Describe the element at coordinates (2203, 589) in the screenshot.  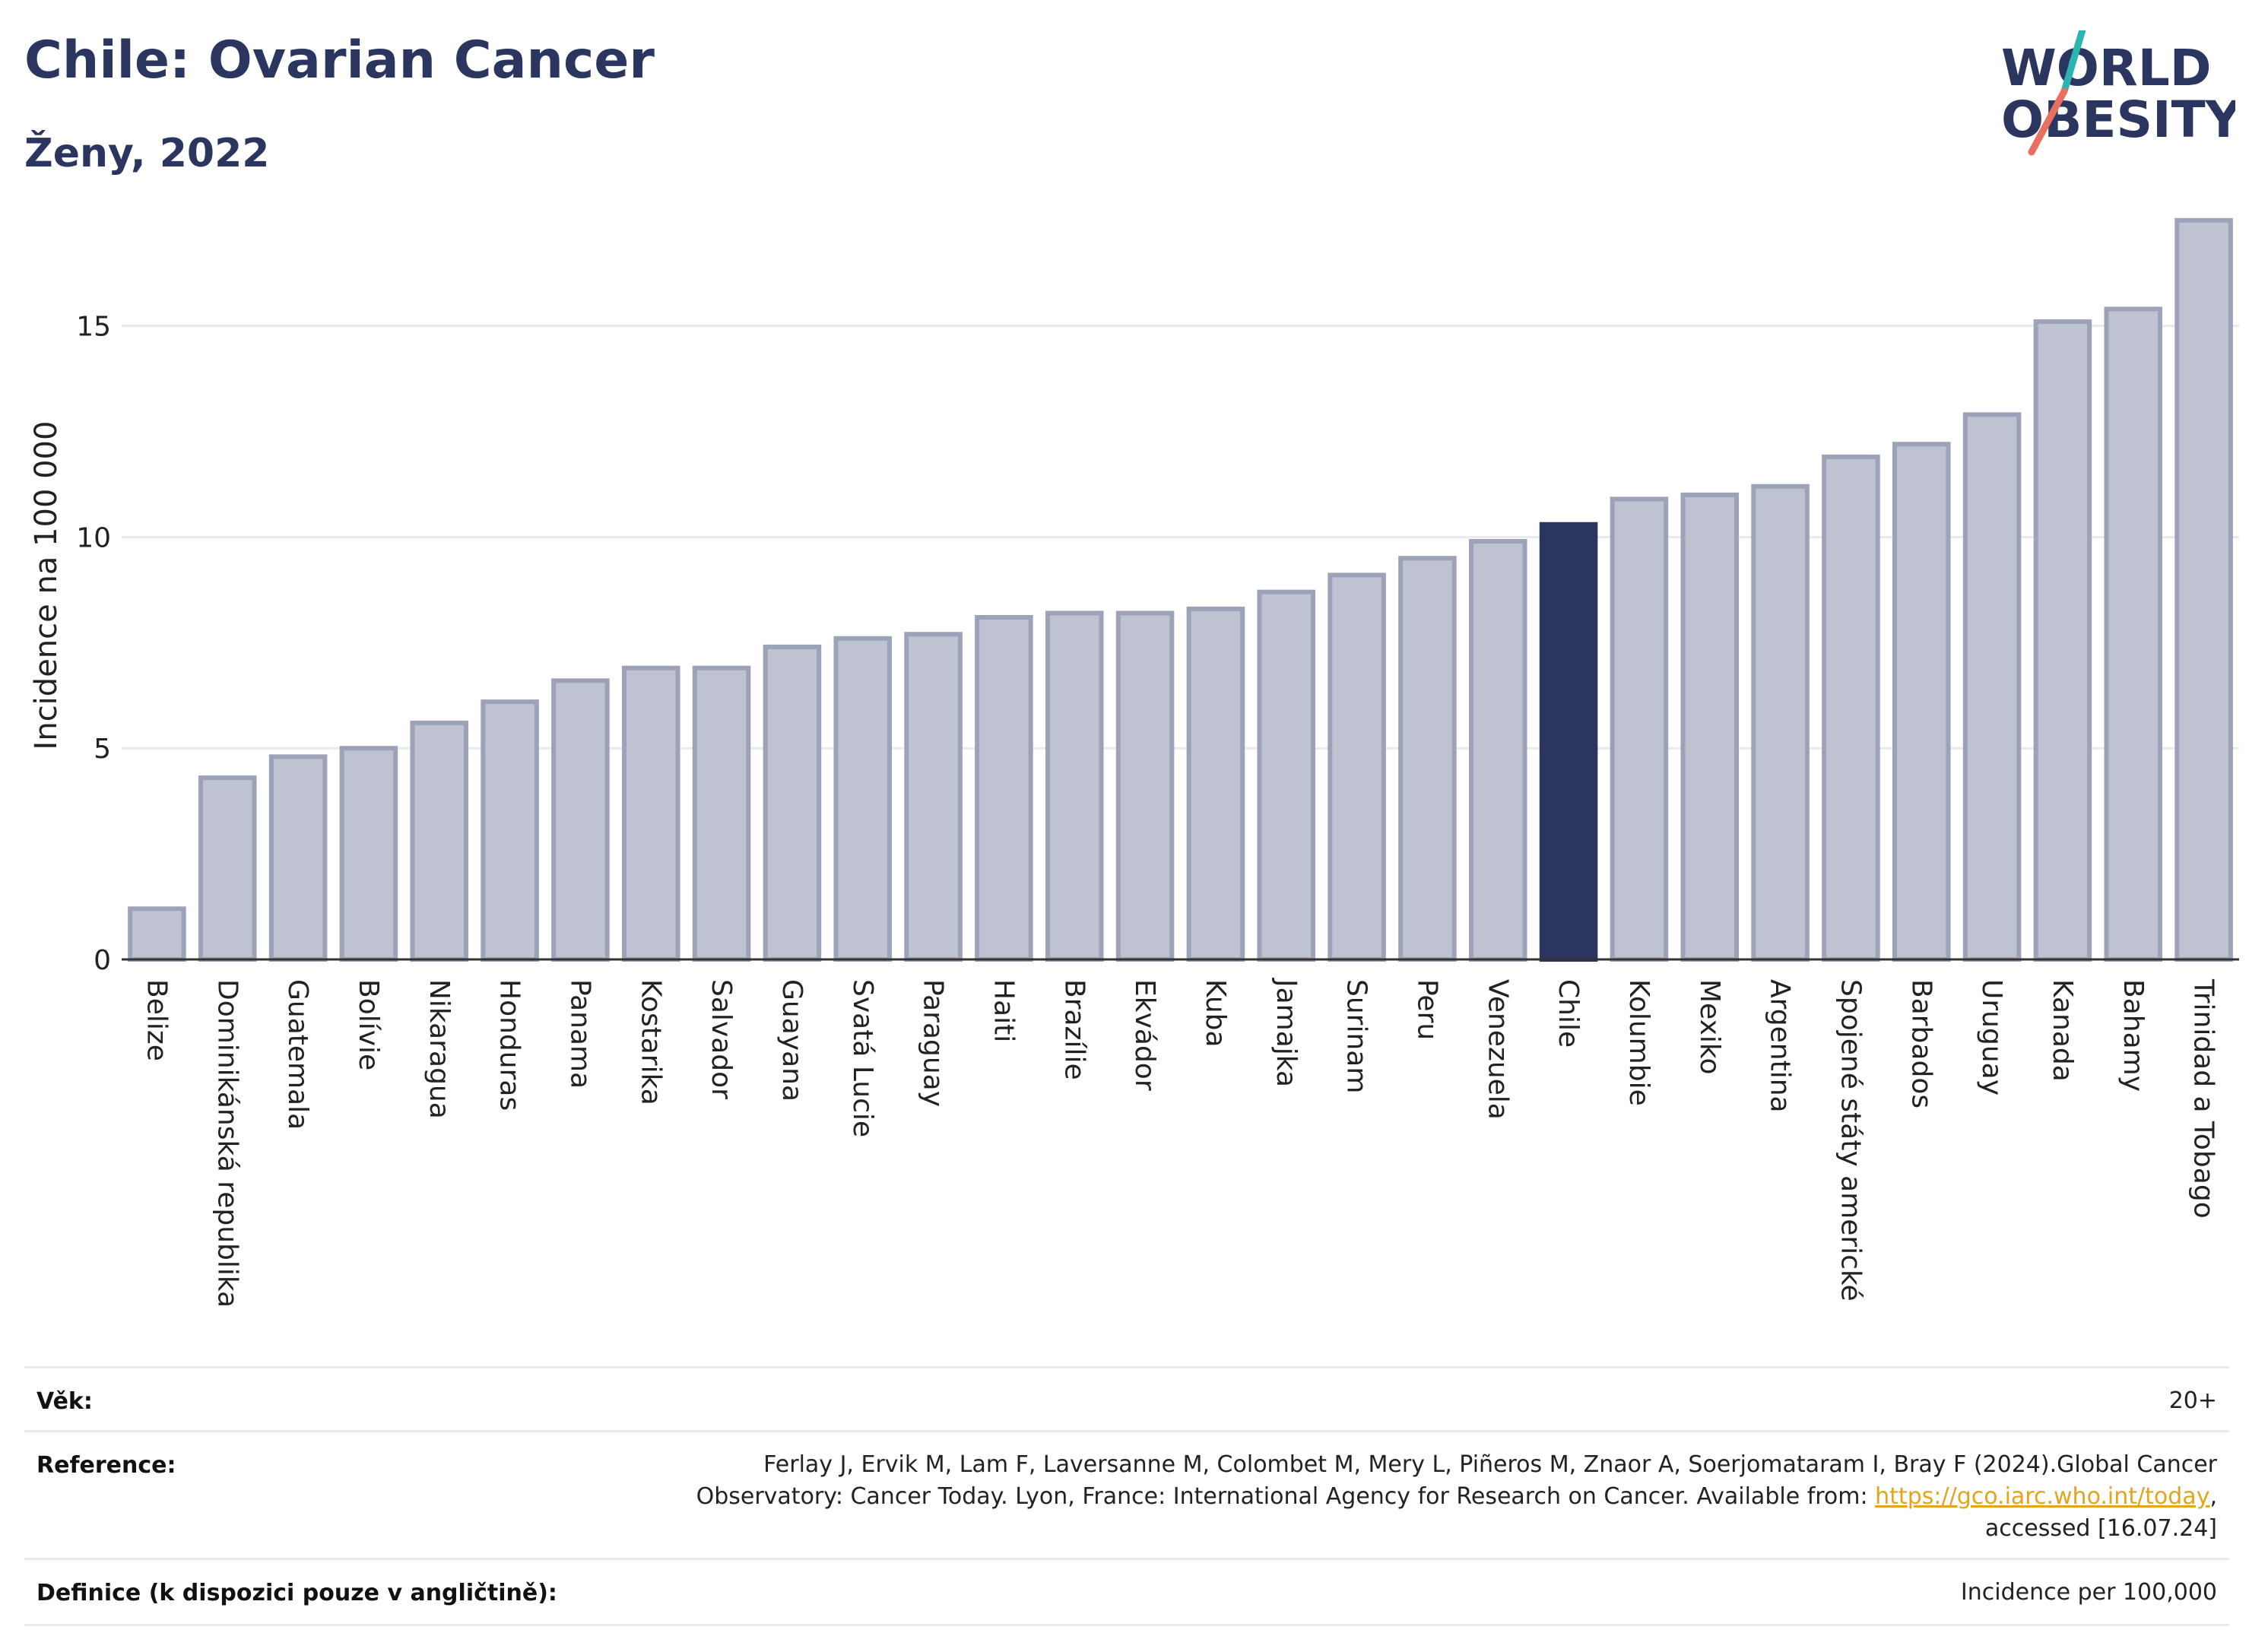
I see `bar-trinidad-a-tobago` at that location.